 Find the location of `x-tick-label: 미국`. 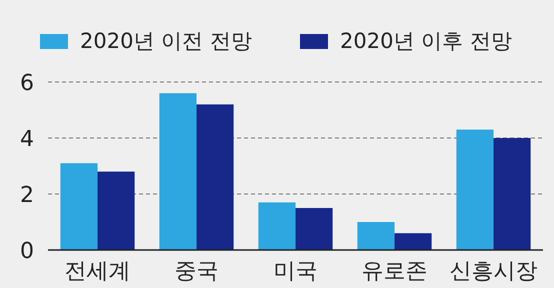

x-tick-label: 미국 is located at coordinates (296, 271).